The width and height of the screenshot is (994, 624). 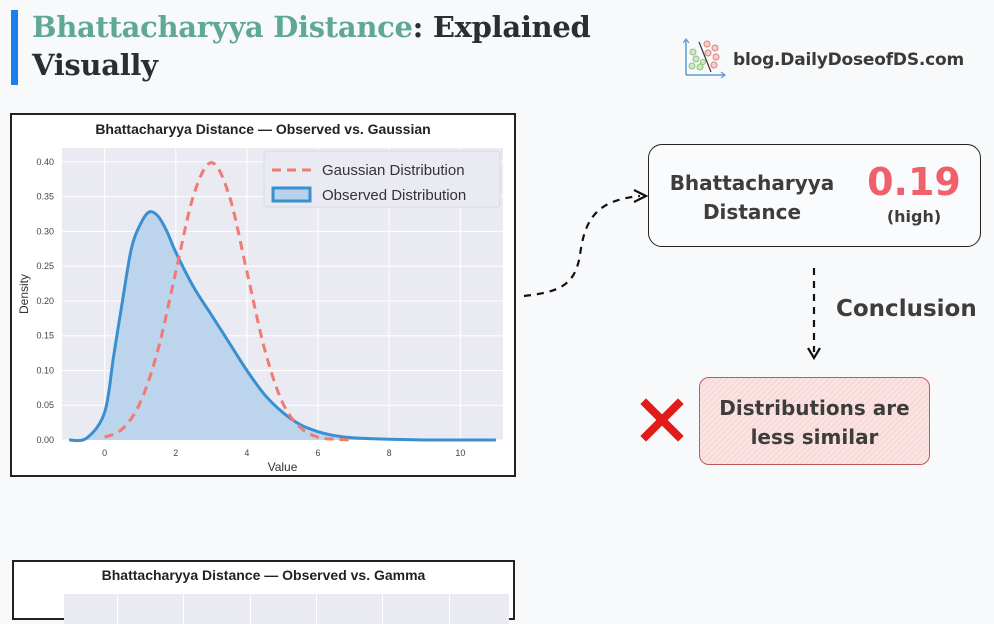 What do you see at coordinates (95, 65) in the screenshot?
I see `title-line2: Visually` at bounding box center [95, 65].